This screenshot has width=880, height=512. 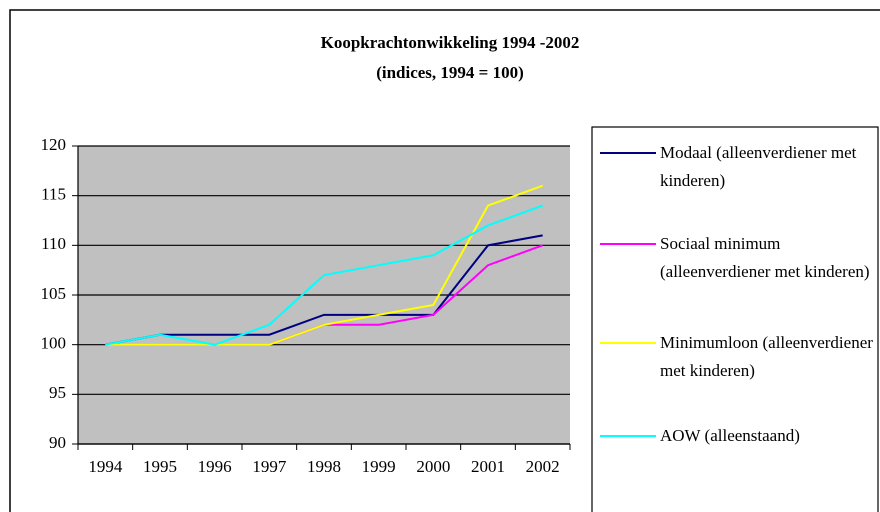 What do you see at coordinates (54, 144) in the screenshot?
I see `y-tick-label: 120` at bounding box center [54, 144].